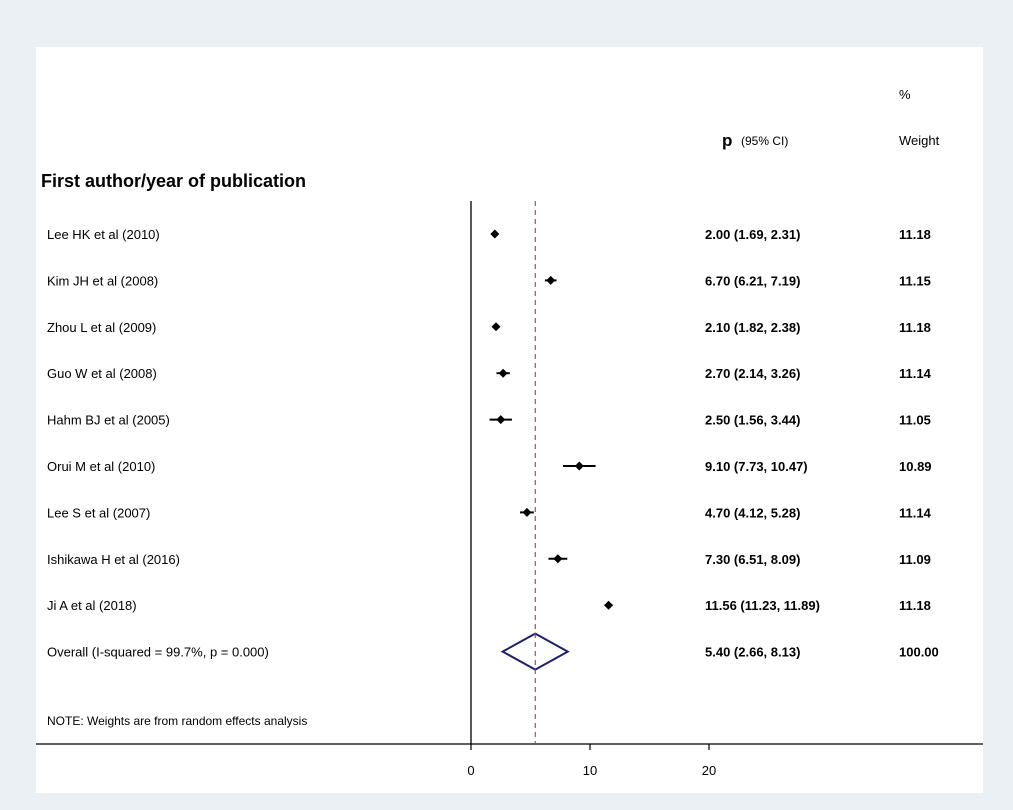 The width and height of the screenshot is (1013, 810). What do you see at coordinates (709, 770) in the screenshot?
I see `x-tick-label: 20` at bounding box center [709, 770].